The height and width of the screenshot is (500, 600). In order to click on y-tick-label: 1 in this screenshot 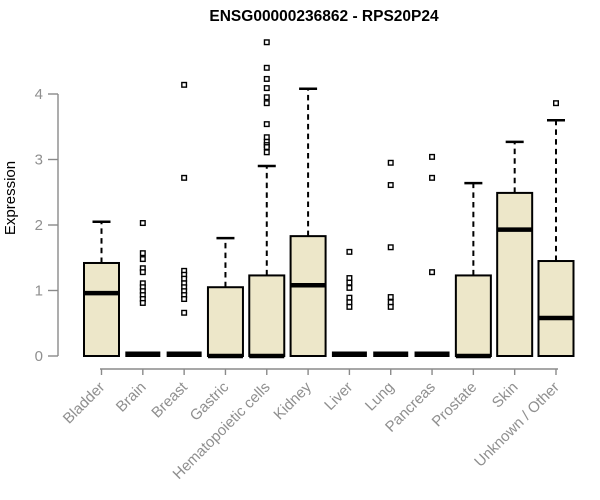, I will do `click(39, 291)`.